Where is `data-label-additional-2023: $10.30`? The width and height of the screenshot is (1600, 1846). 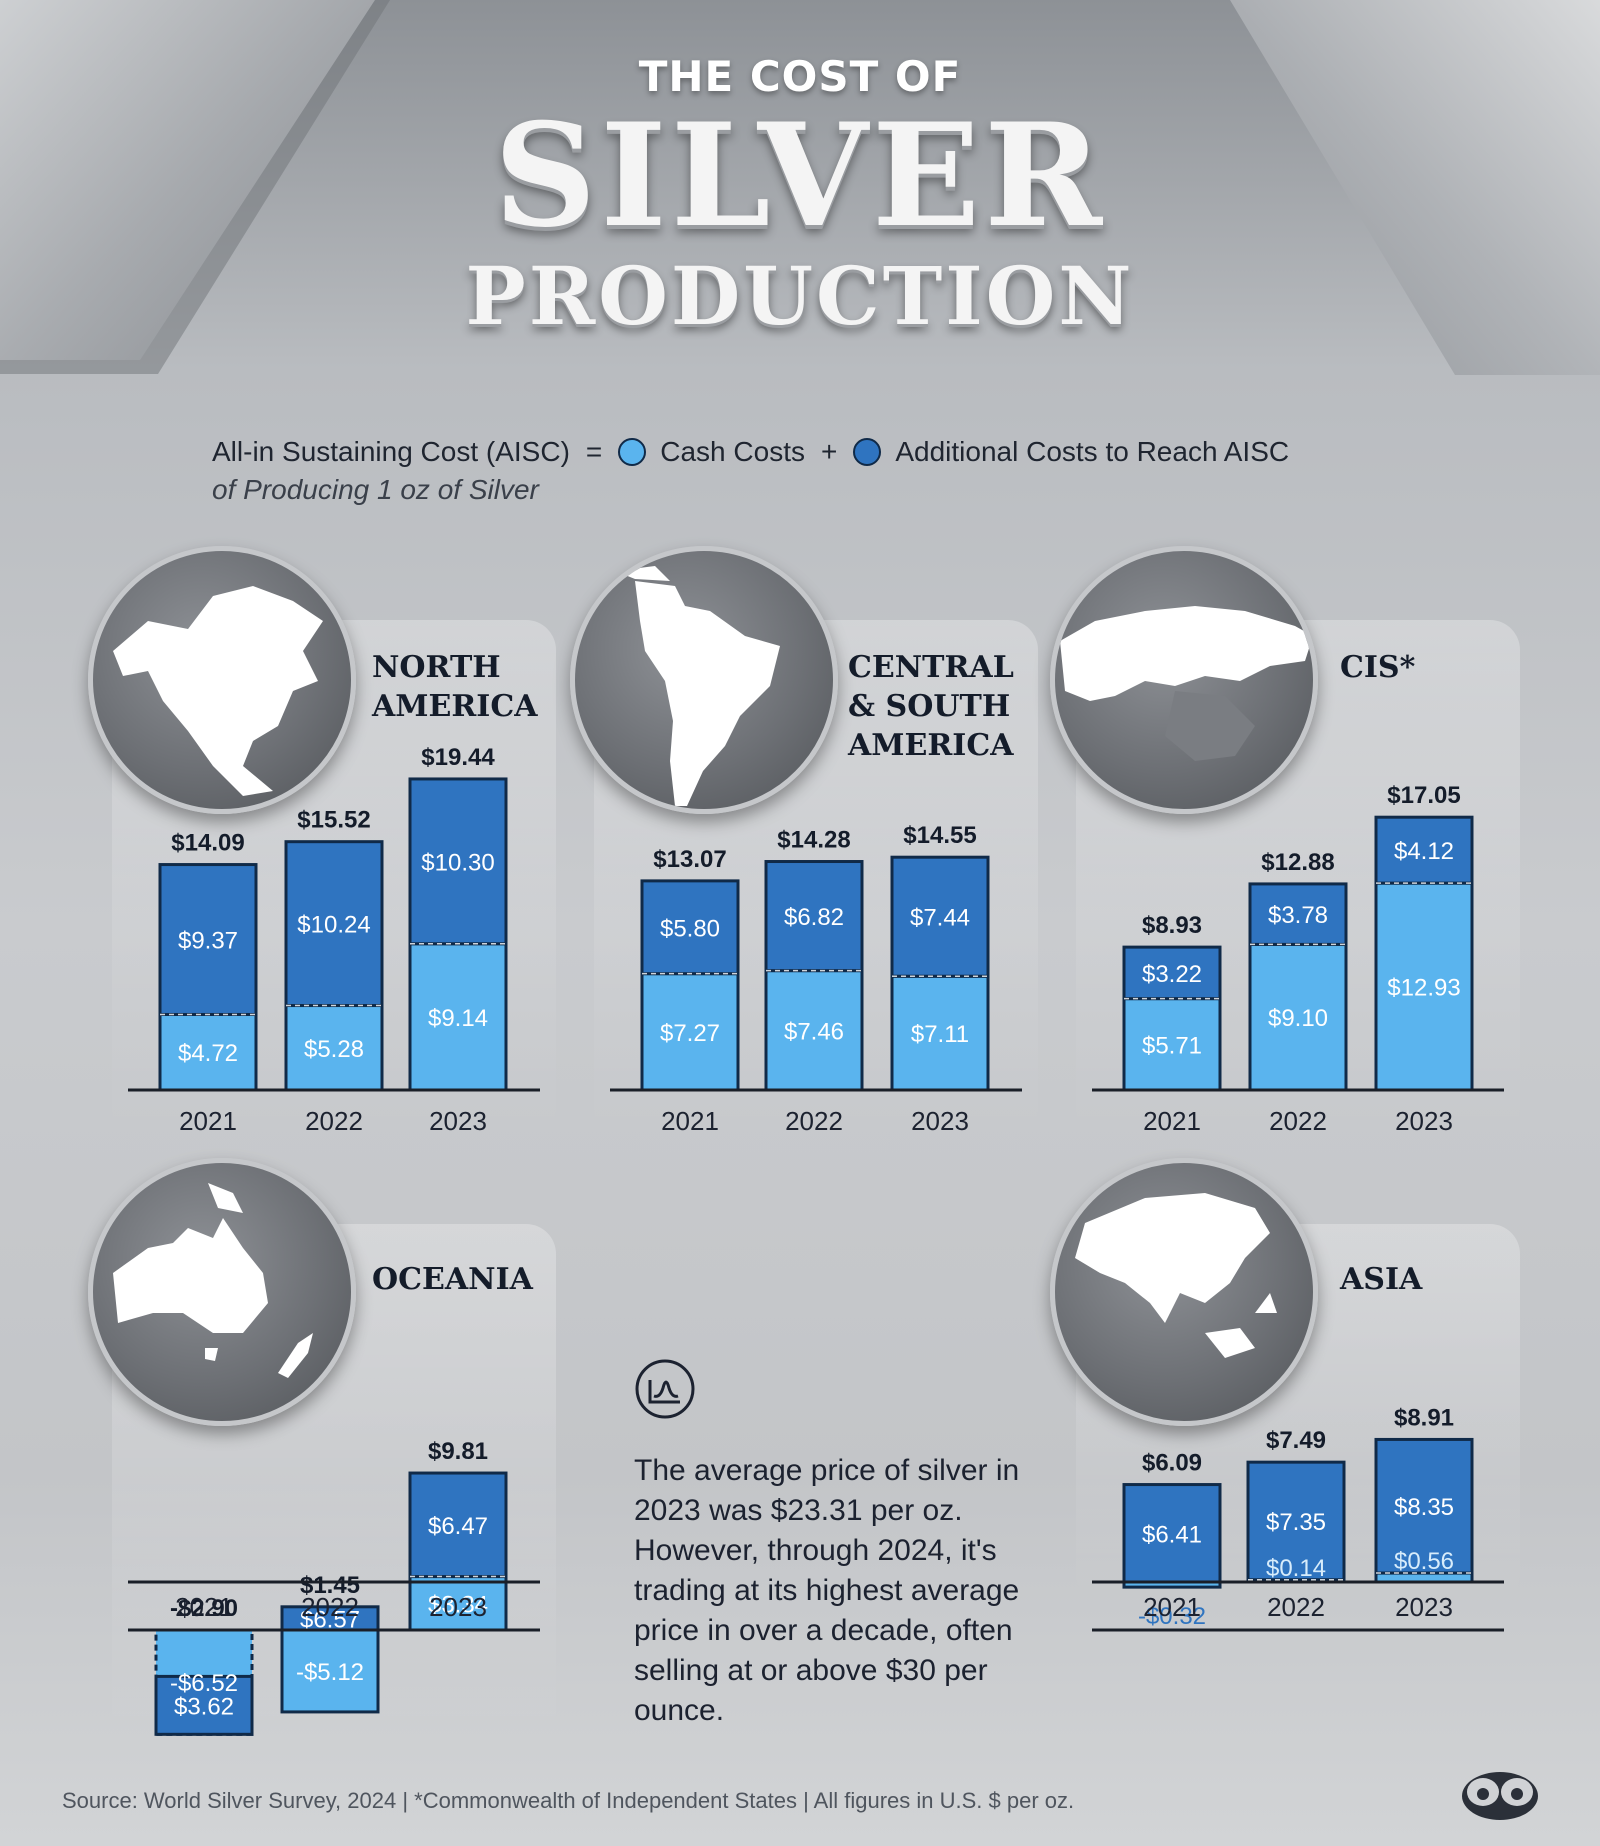 data-label-additional-2023: $10.30 is located at coordinates (457, 862).